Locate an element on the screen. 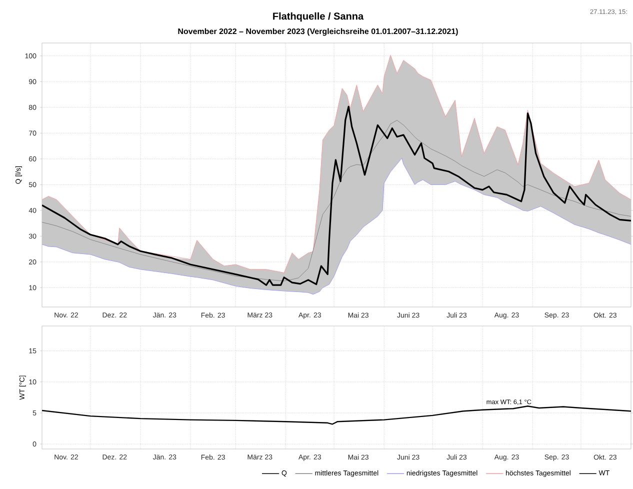  line-series is located at coordinates (336, 415).